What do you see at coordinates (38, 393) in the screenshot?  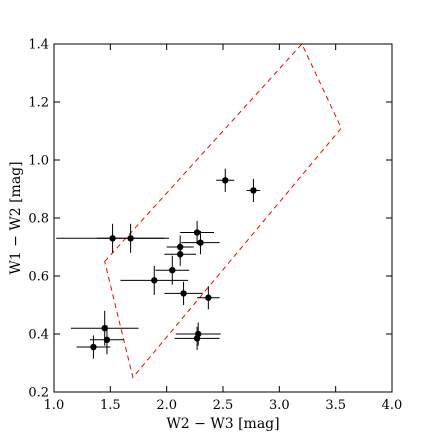 I see `y-tick-label: 0.2` at bounding box center [38, 393].